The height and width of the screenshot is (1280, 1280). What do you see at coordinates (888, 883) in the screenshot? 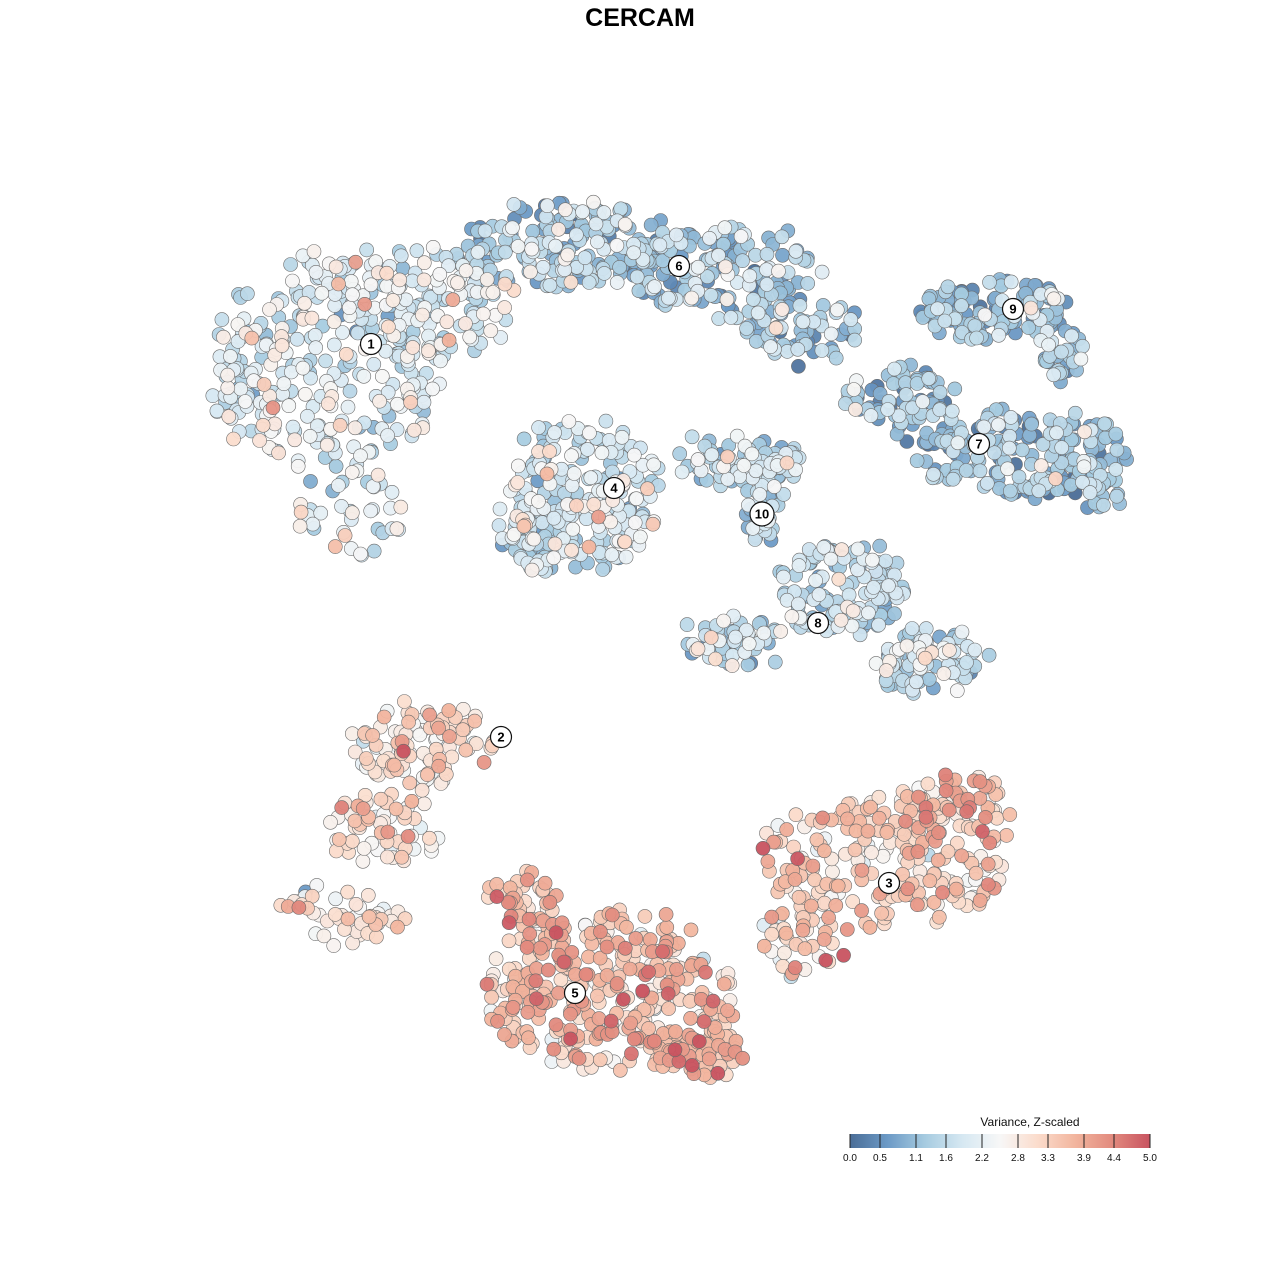
I see `cluster-label-text: 3` at bounding box center [888, 883].